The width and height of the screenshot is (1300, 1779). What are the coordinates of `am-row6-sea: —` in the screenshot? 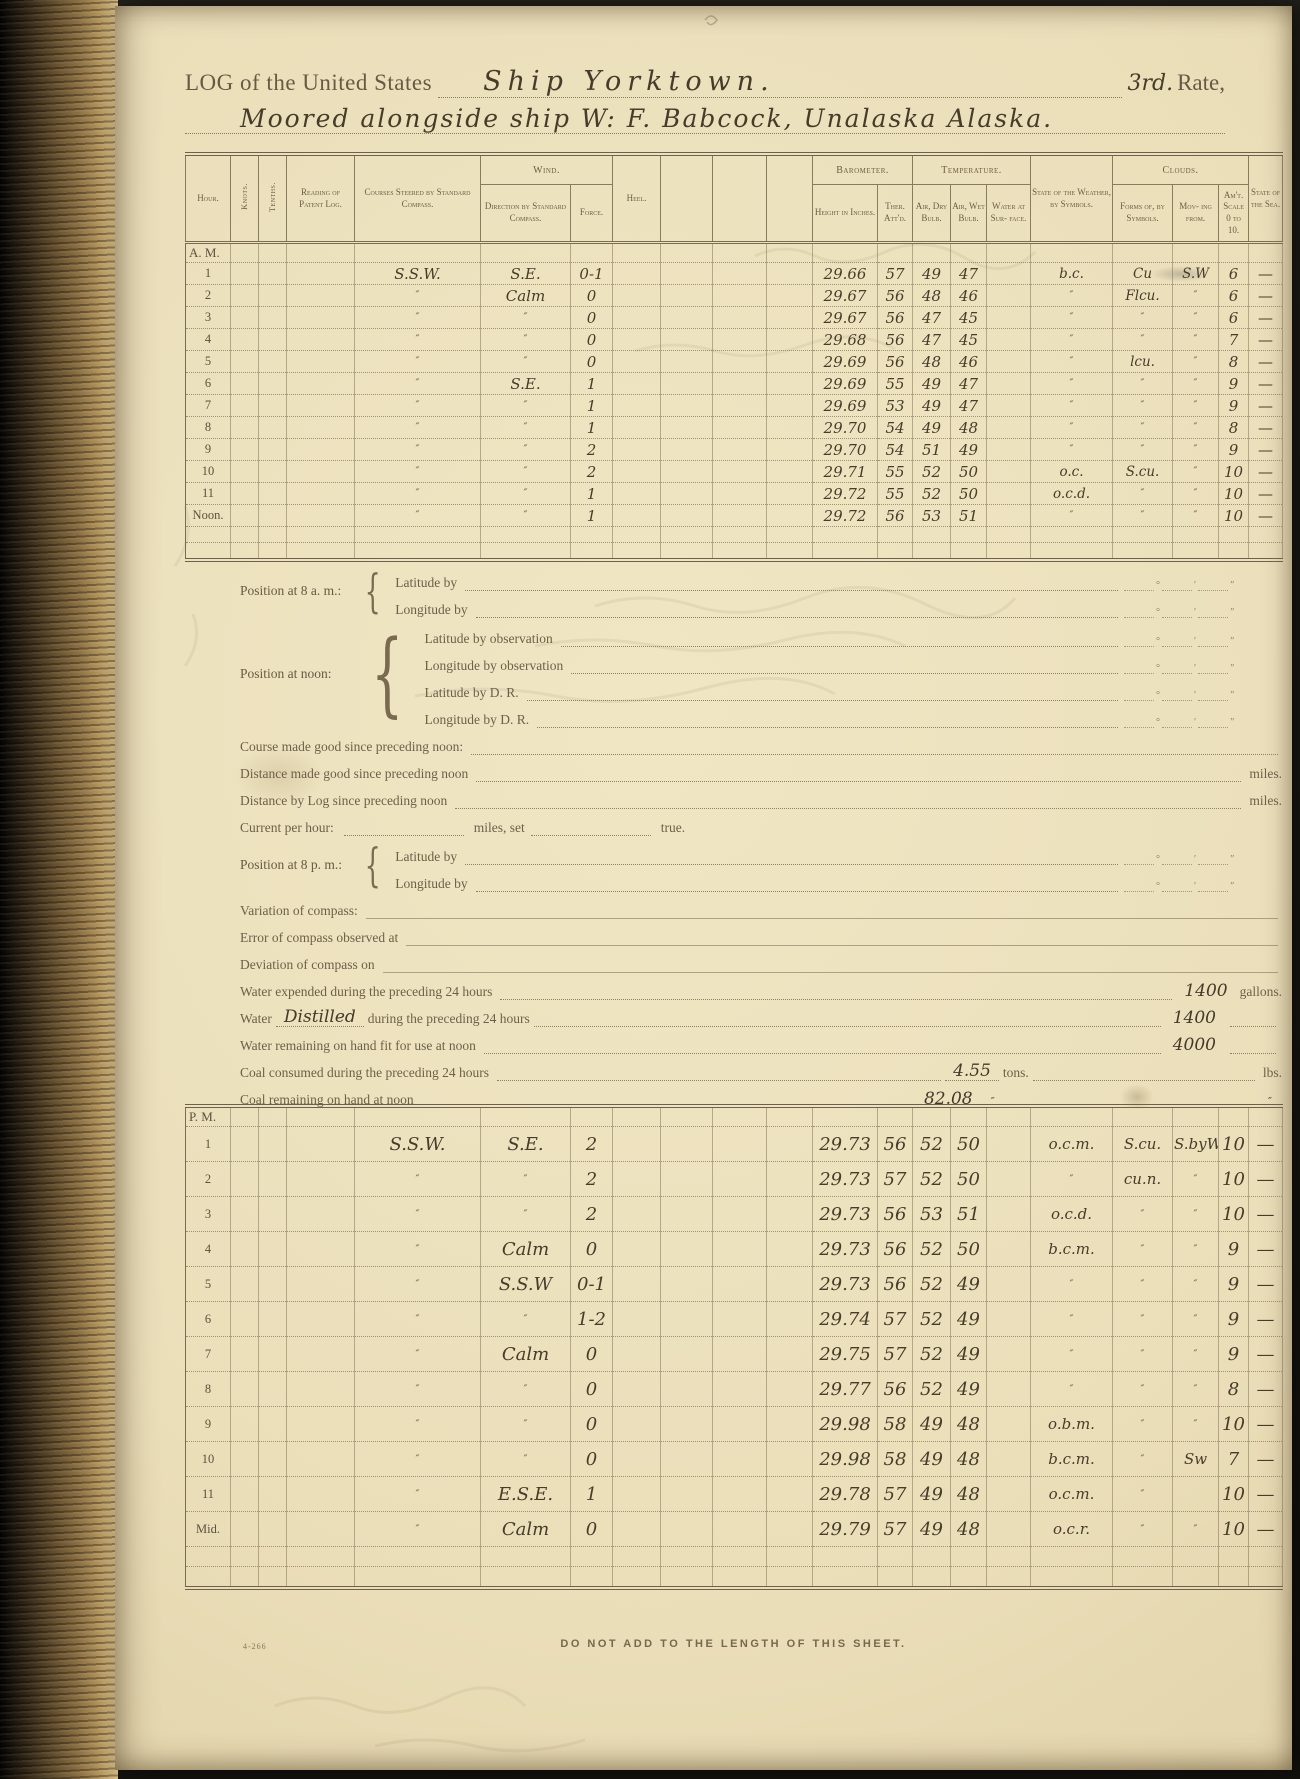 It's located at (1266, 383).